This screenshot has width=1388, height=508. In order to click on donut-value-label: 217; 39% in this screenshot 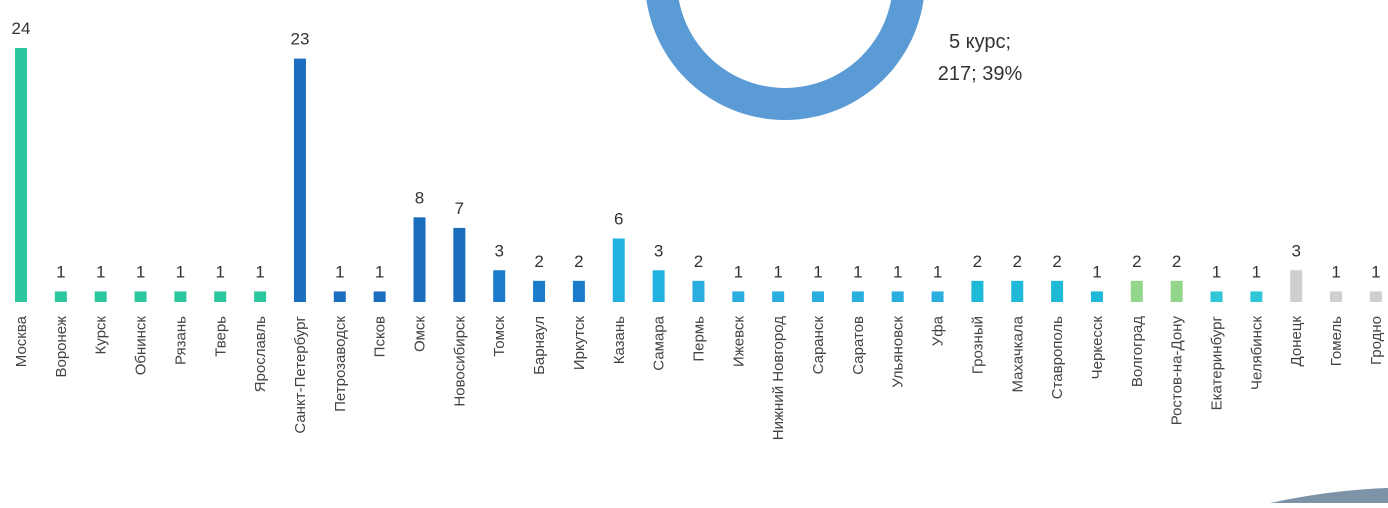, I will do `click(980, 74)`.